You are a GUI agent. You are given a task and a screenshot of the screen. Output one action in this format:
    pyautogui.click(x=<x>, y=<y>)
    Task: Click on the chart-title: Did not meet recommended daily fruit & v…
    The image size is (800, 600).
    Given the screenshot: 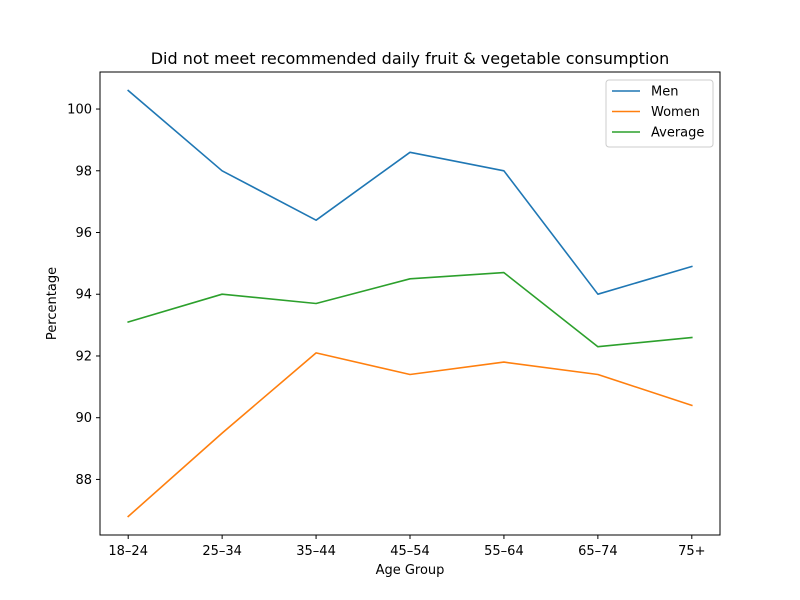 What is the action you would take?
    pyautogui.click(x=410, y=58)
    